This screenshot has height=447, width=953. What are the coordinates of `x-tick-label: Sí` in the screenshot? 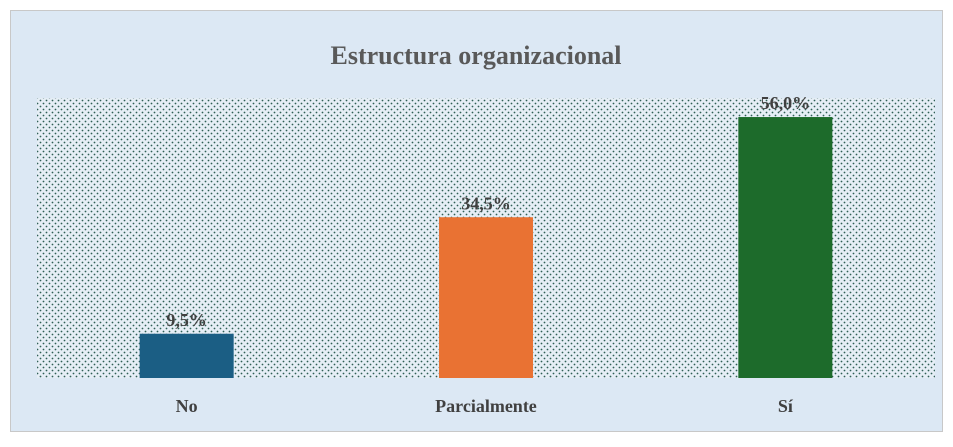 It's located at (786, 406).